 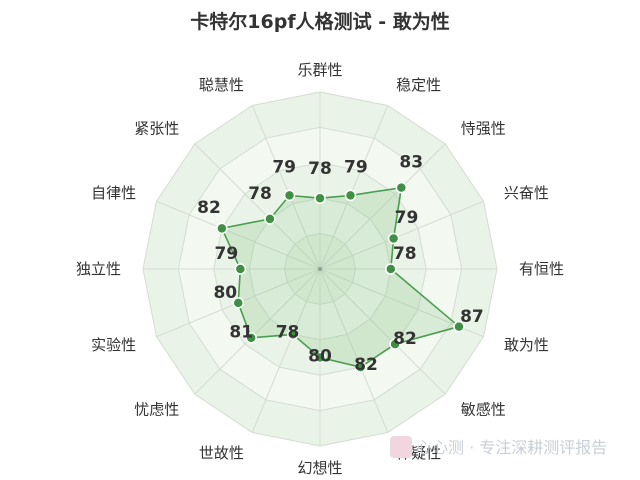 I want to click on axis-label: 实验性, so click(x=113, y=345).